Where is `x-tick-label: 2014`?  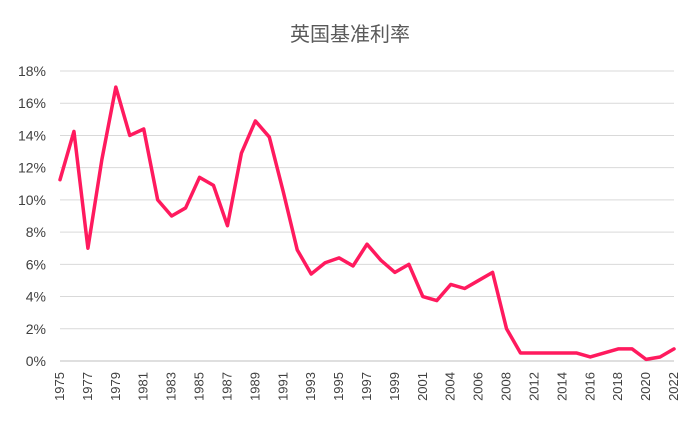
x-tick-label: 2014 is located at coordinates (561, 386).